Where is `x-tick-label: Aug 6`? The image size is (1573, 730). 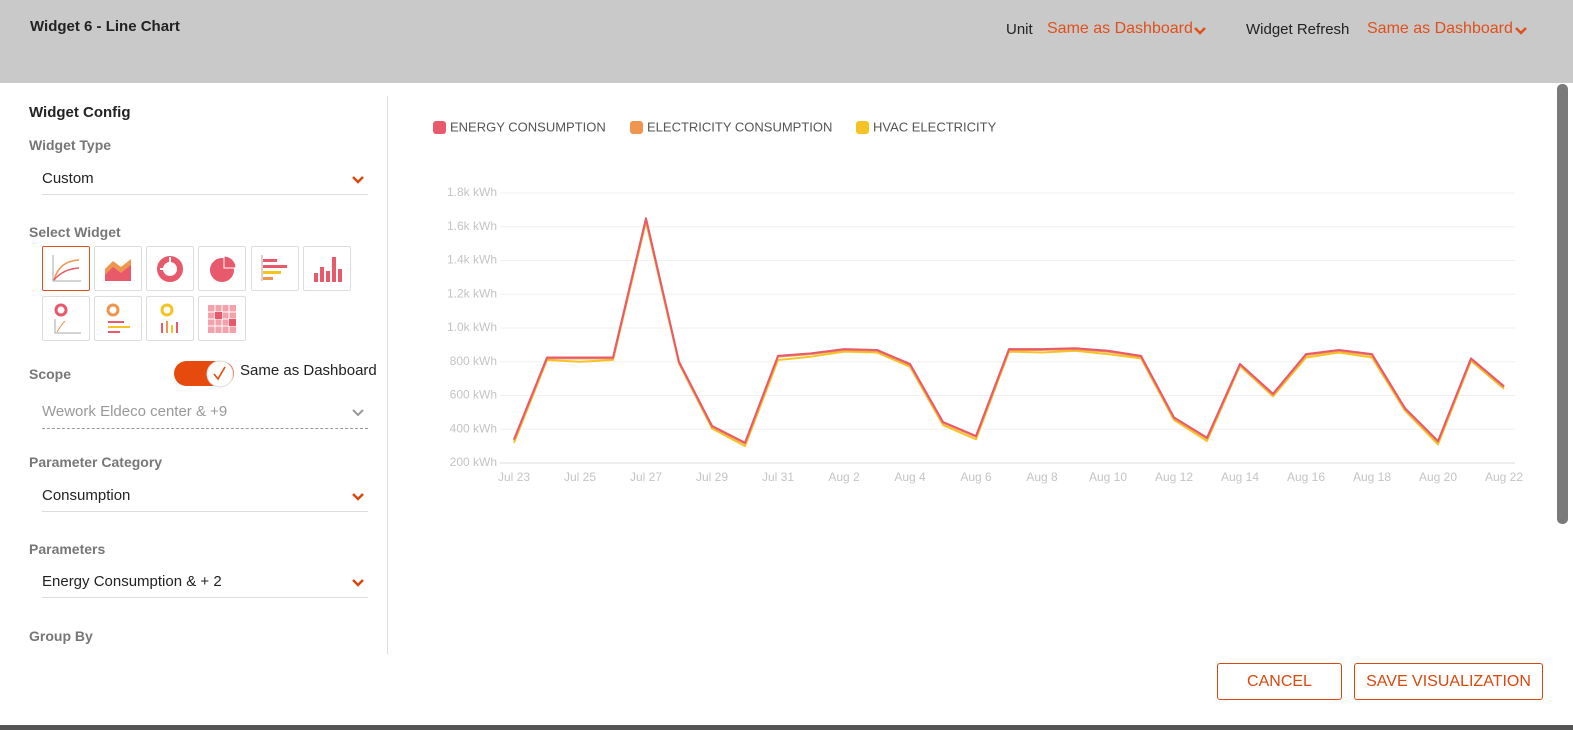 x-tick-label: Aug 6 is located at coordinates (976, 477).